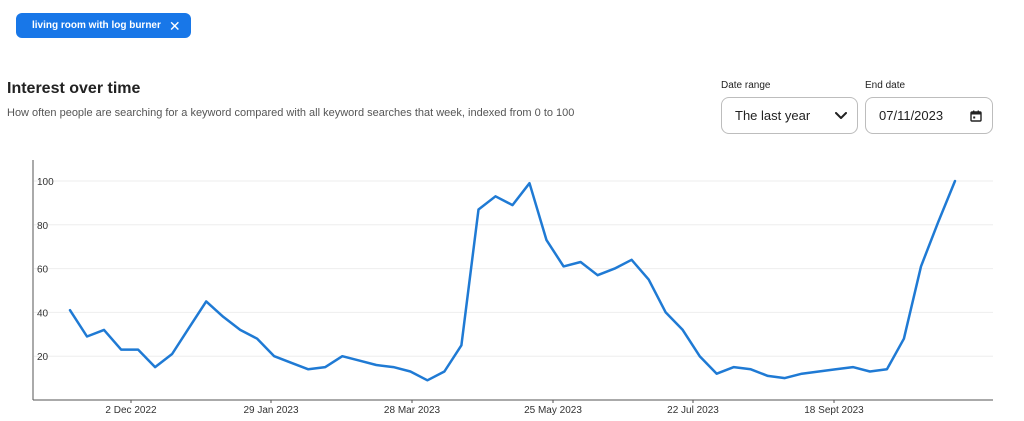 Image resolution: width=1024 pixels, height=421 pixels. Describe the element at coordinates (174, 25) in the screenshot. I see `close-icon: ✕` at that location.